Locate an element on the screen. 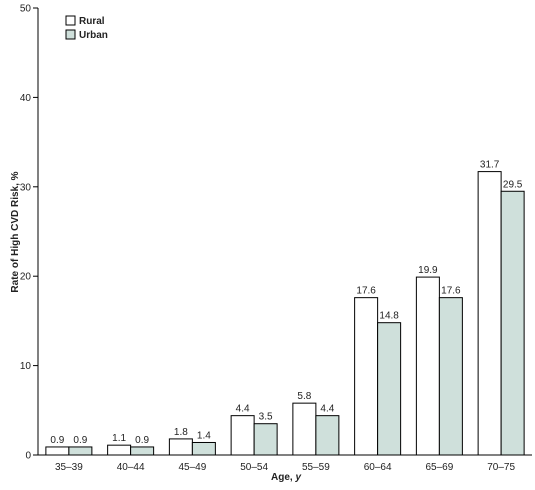  legend-label-urban: Urban is located at coordinates (93, 35).